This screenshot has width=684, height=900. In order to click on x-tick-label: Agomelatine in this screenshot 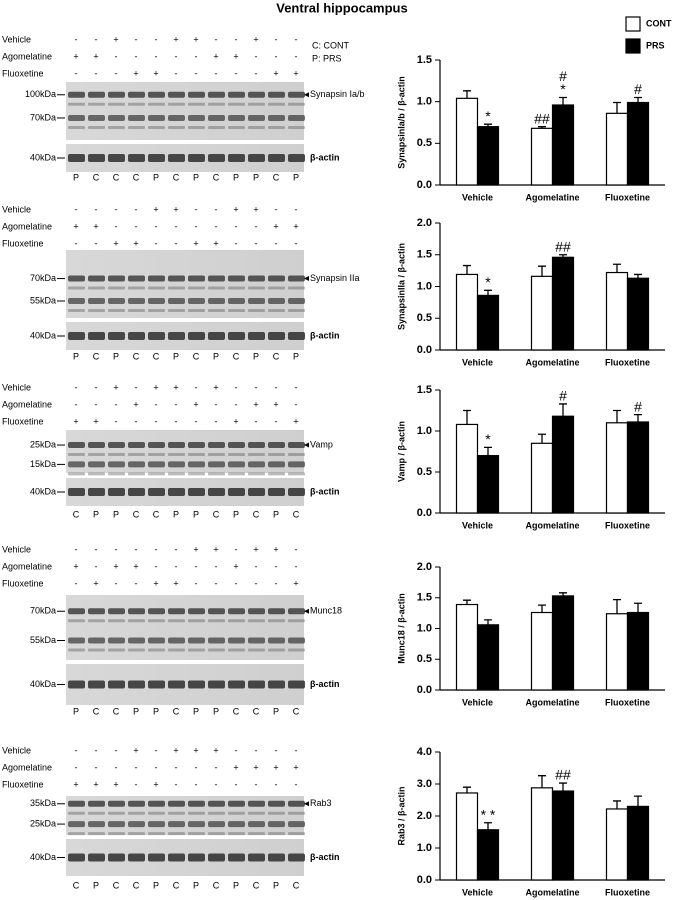, I will do `click(552, 702)`.